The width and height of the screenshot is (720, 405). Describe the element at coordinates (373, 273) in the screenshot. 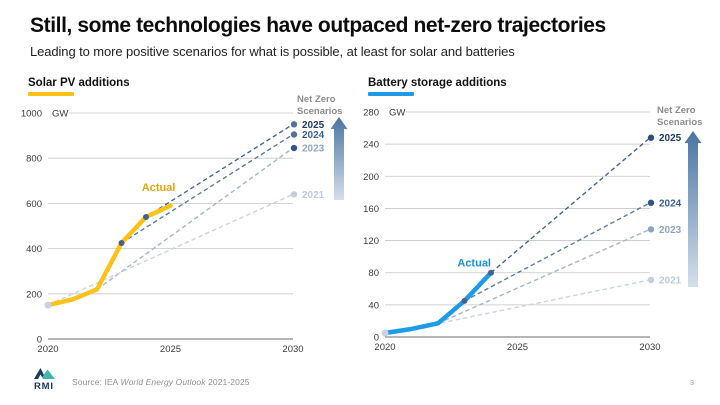

I see `y-tick-label: 80` at that location.